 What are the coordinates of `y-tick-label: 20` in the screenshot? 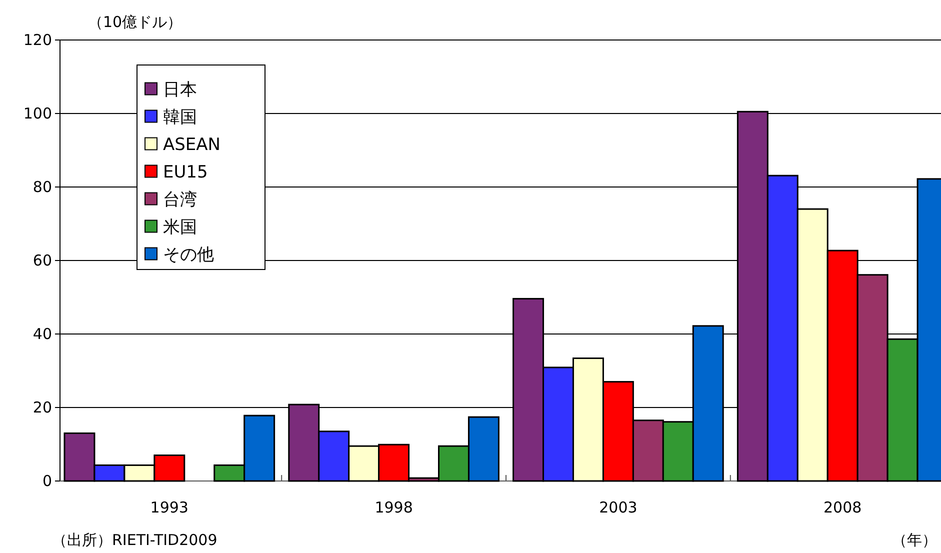 It's located at (42, 407).